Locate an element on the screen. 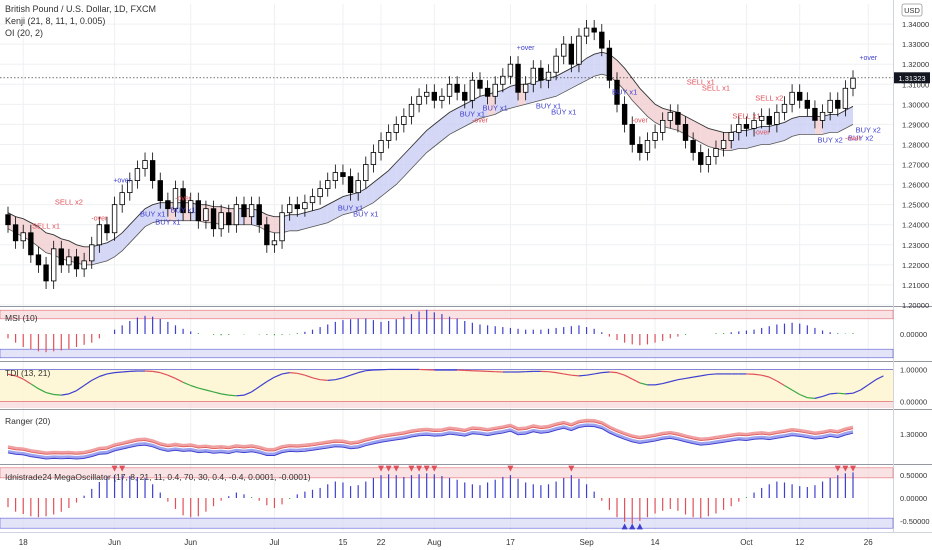  price-tick-label: 1.29000 is located at coordinates (915, 124).